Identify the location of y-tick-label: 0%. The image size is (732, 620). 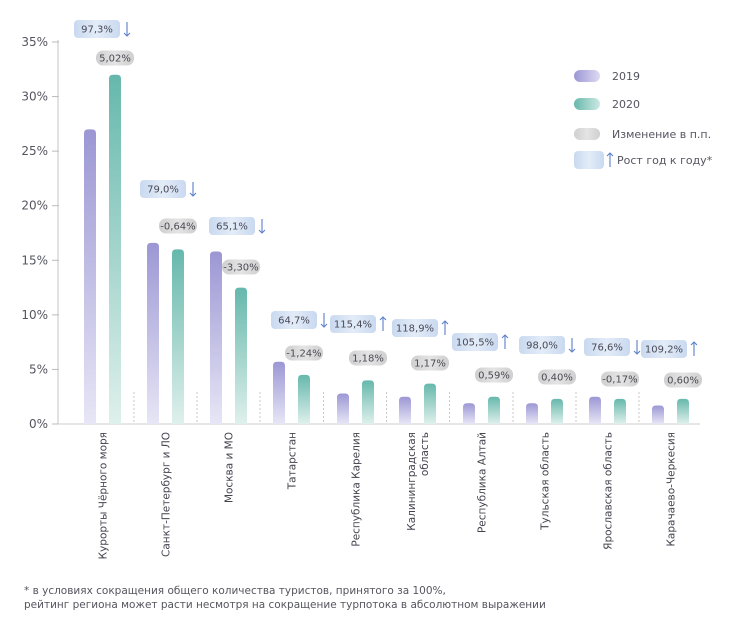
(38, 424).